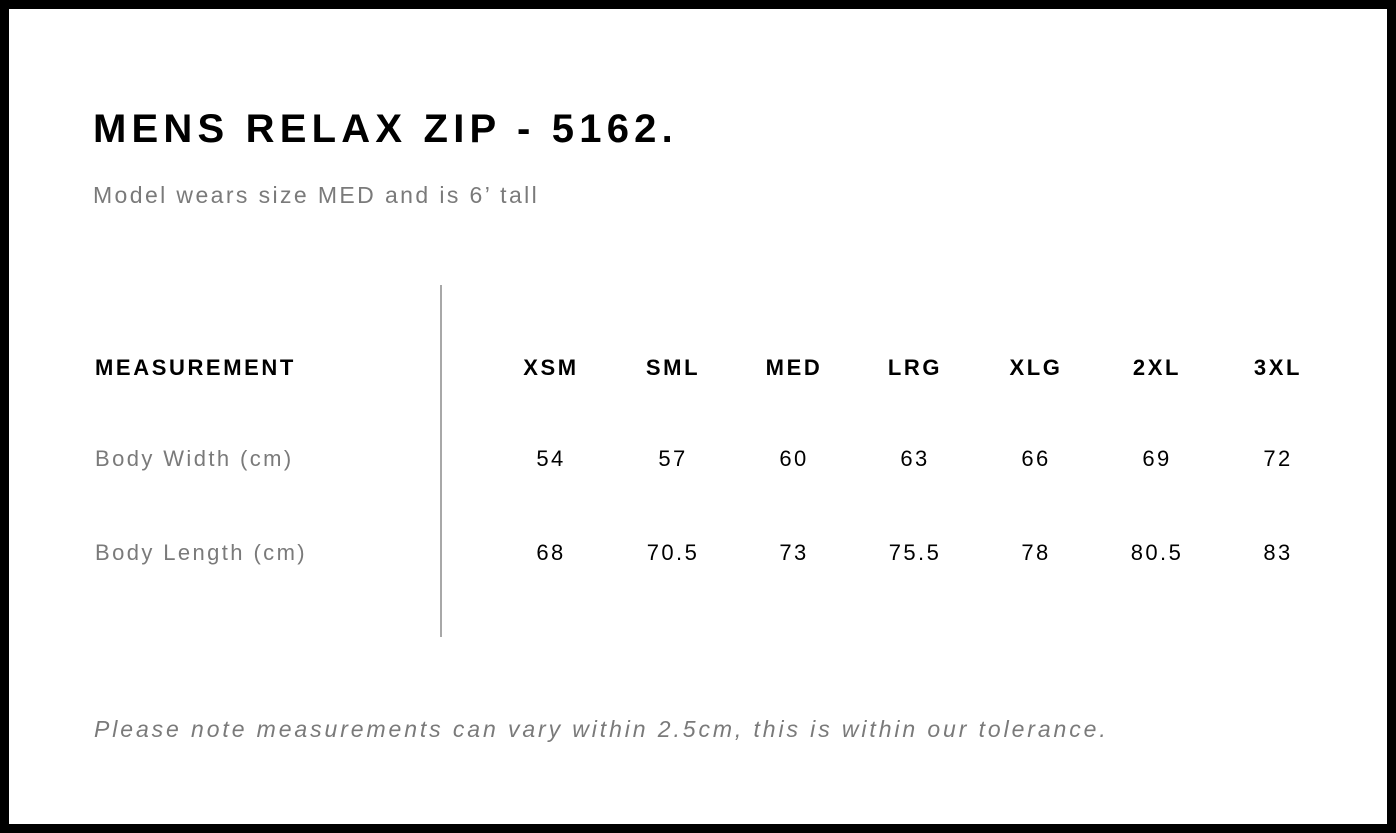 Image resolution: width=1396 pixels, height=833 pixels. Describe the element at coordinates (195, 367) in the screenshot. I see `measurement-header: MEASUREMENT` at that location.